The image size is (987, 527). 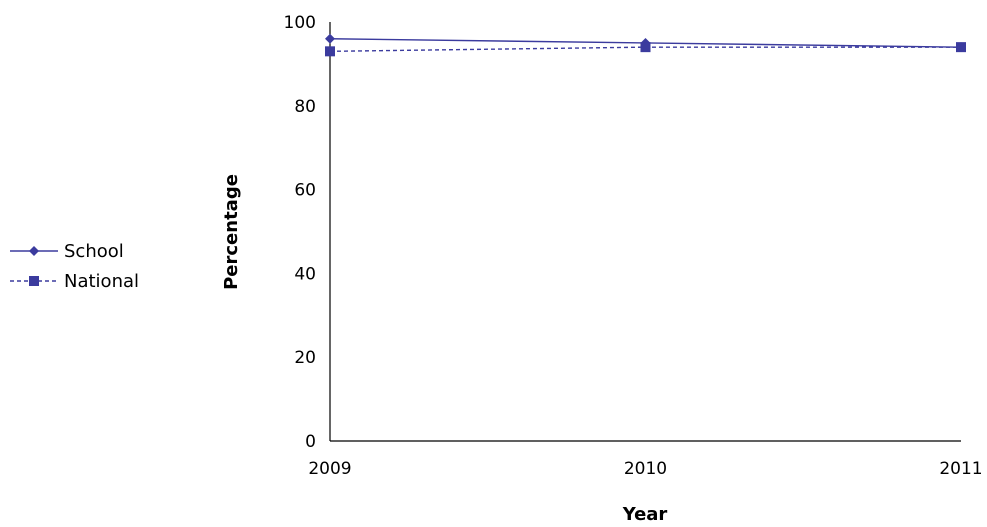 I want to click on x-tick-label: 2009, so click(x=329, y=469).